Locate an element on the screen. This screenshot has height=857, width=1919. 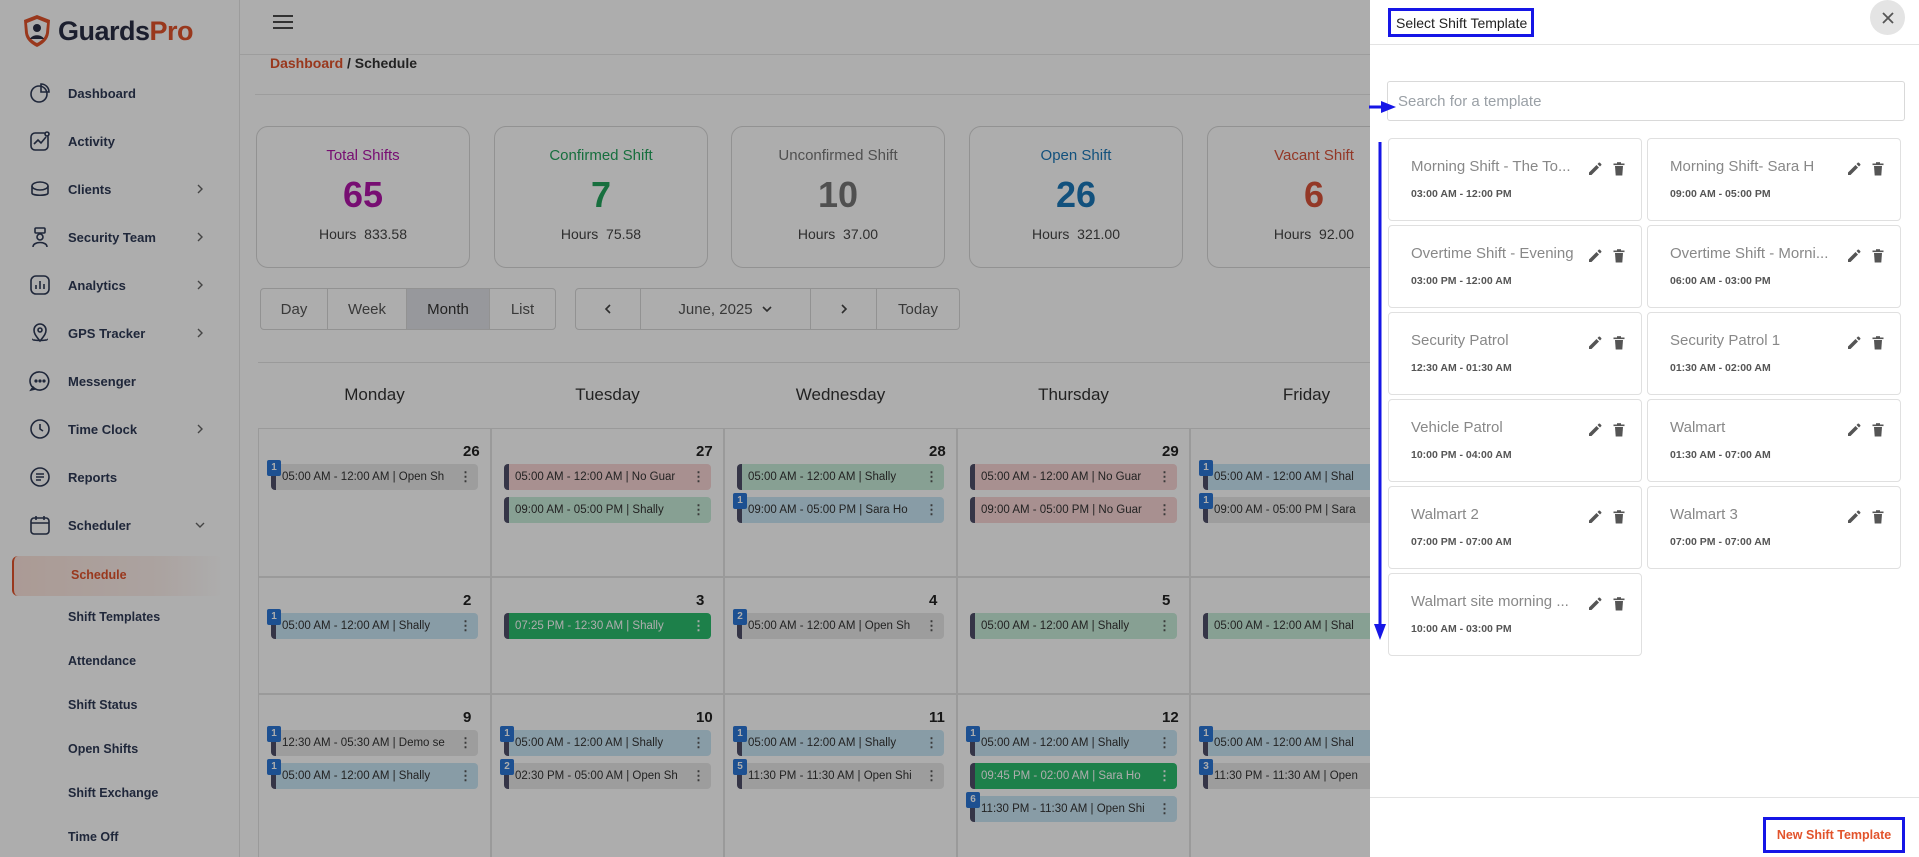
today-button: Today is located at coordinates (918, 309).